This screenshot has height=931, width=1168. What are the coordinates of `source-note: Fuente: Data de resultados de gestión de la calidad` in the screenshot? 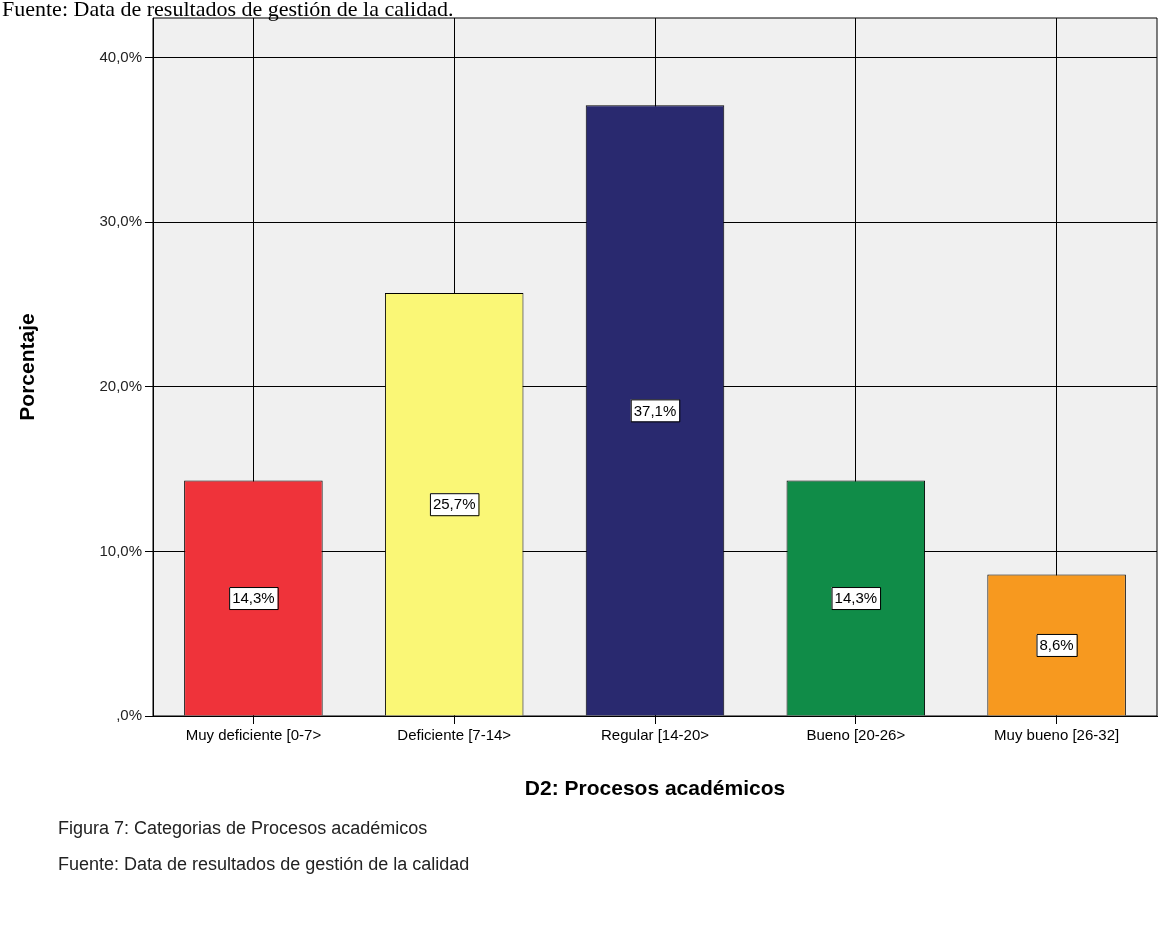 It's located at (264, 864).